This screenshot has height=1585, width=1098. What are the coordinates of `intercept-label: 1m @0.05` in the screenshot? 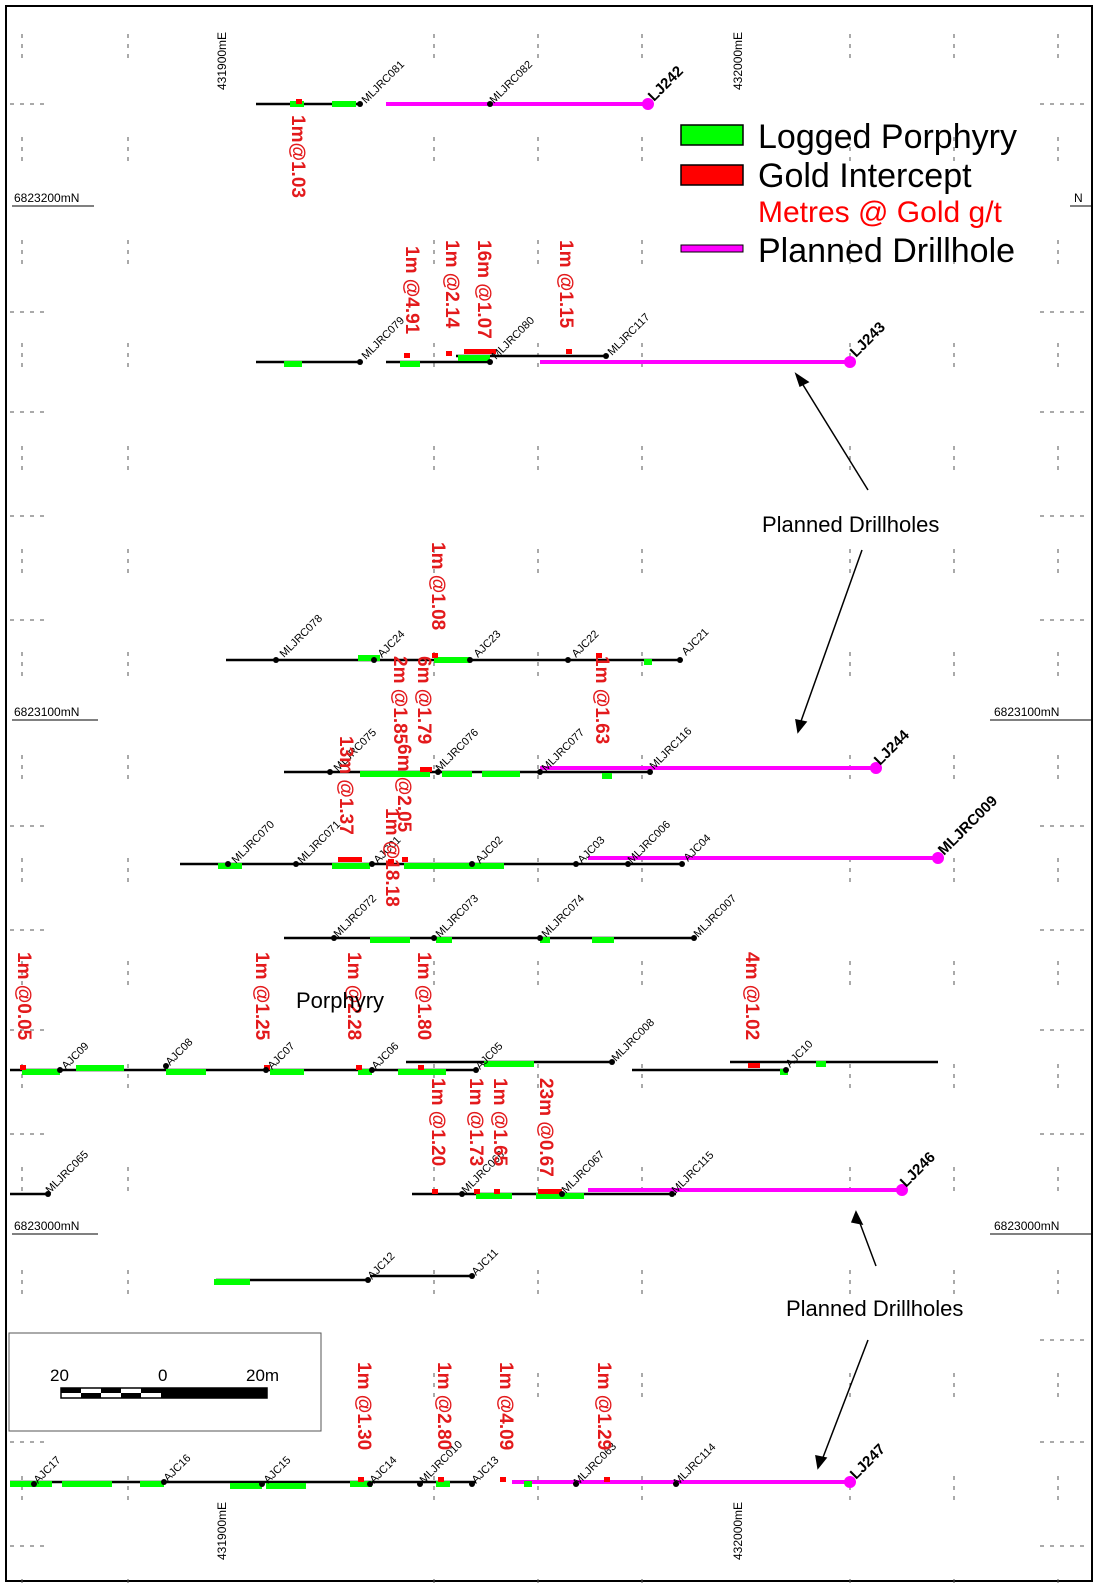 It's located at (23, 996).